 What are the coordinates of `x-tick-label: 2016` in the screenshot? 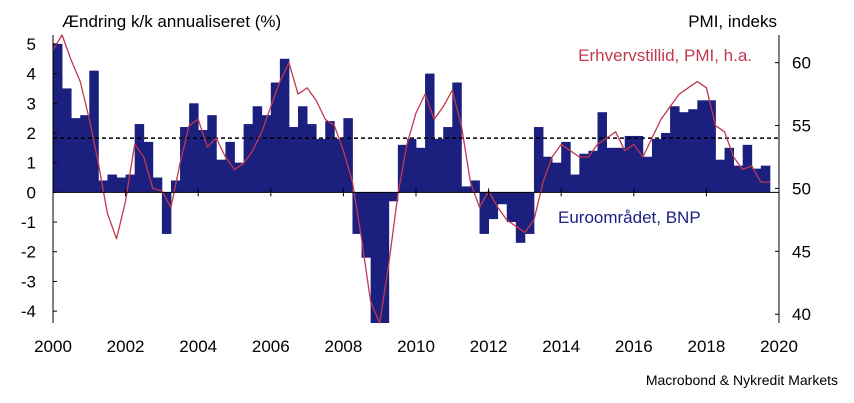 It's located at (634, 346).